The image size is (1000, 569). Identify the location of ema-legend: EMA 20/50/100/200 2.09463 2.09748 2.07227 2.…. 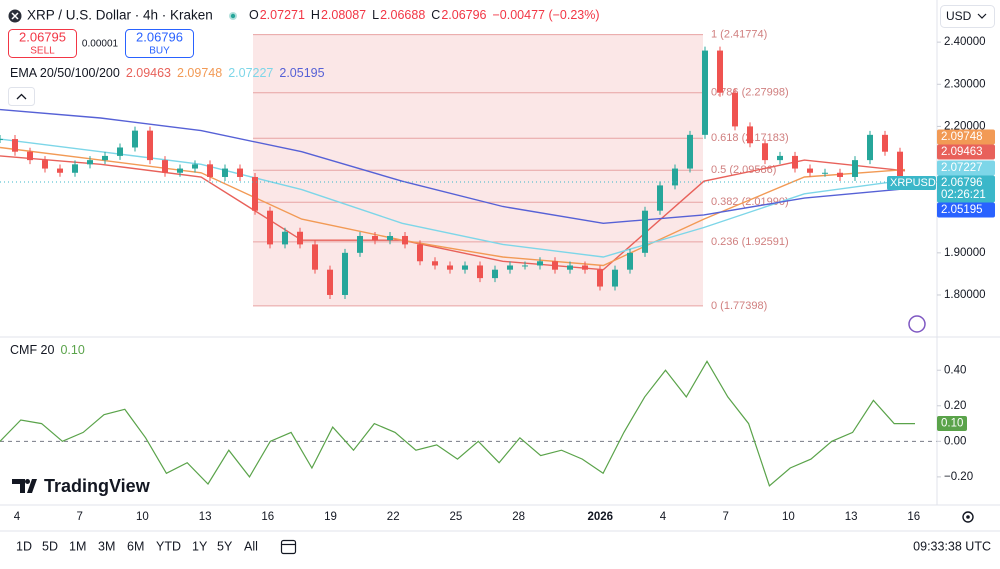
(167, 73).